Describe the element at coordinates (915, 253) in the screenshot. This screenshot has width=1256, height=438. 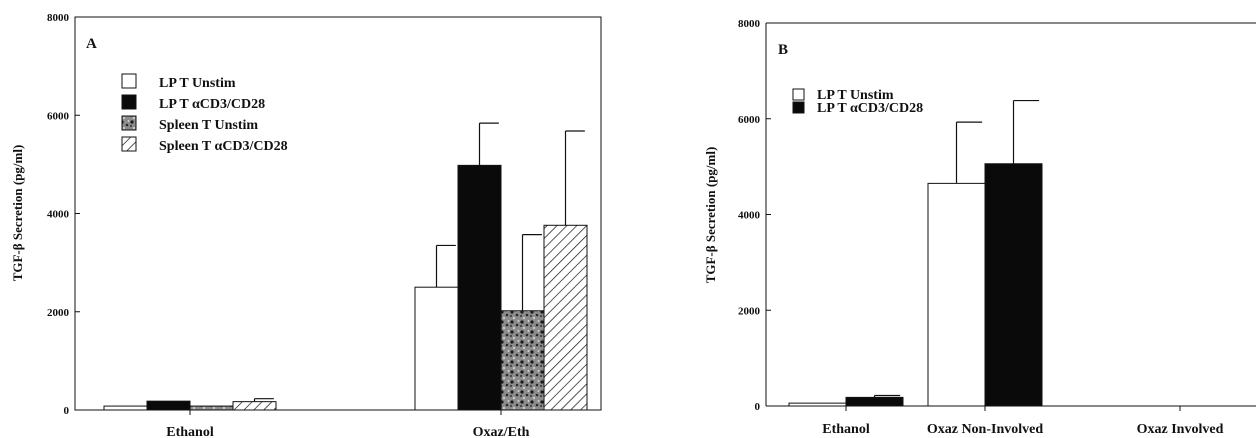
I see `bars` at that location.